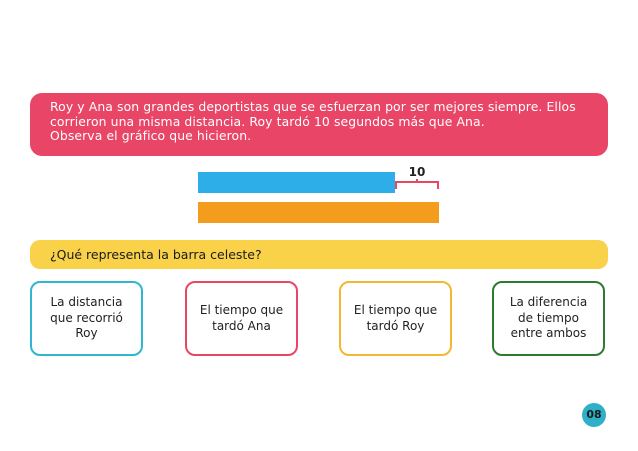 The height and width of the screenshot is (451, 638). What do you see at coordinates (318, 212) in the screenshot?
I see `orange-bar` at bounding box center [318, 212].